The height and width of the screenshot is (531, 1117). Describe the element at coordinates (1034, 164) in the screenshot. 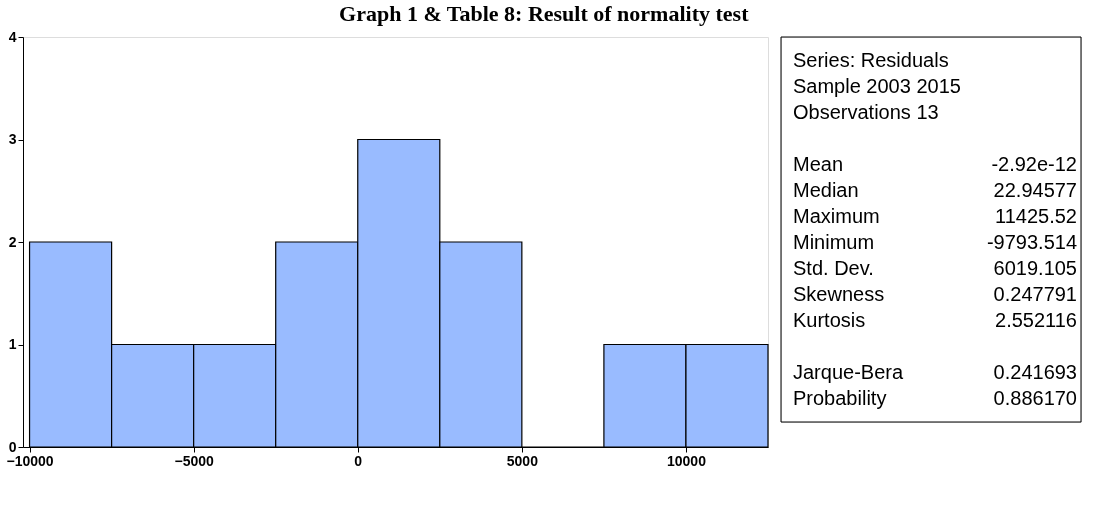

I see `text: -2.92e-12` at that location.